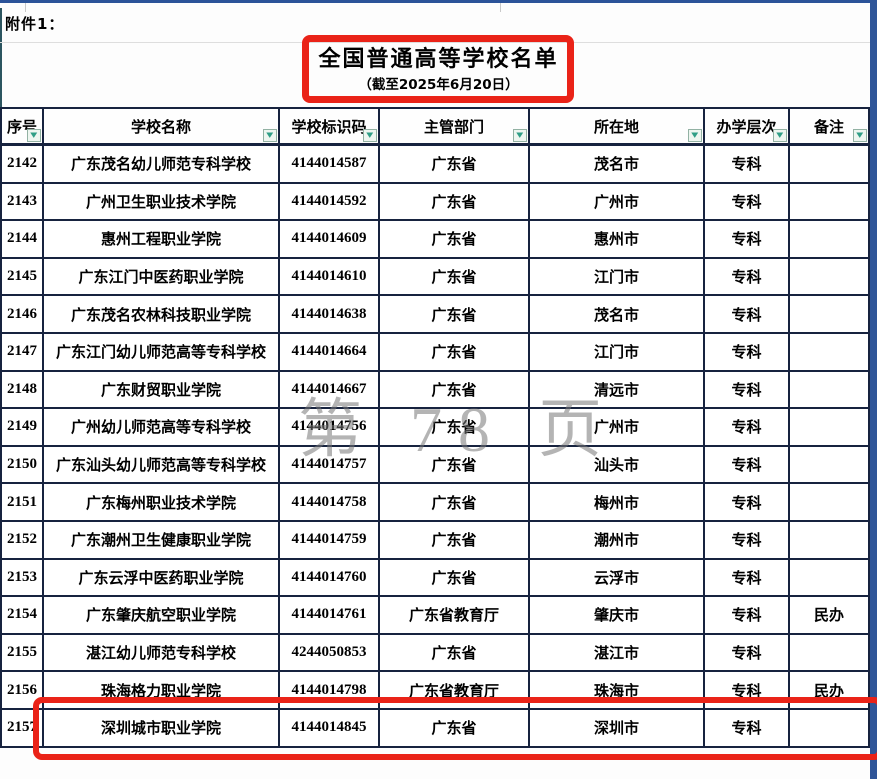  What do you see at coordinates (438, 1) in the screenshot?
I see `window-top-border` at bounding box center [438, 1].